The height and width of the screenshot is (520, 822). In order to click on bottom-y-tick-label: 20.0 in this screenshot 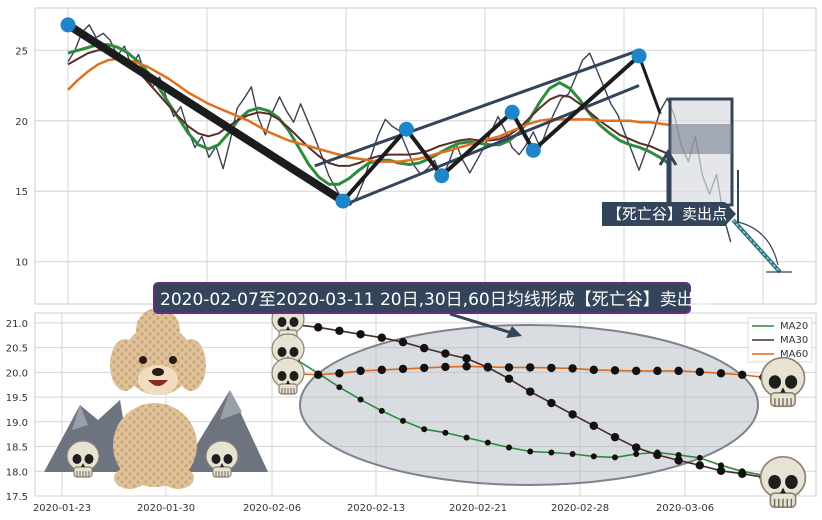, I will do `click(17, 373)`.